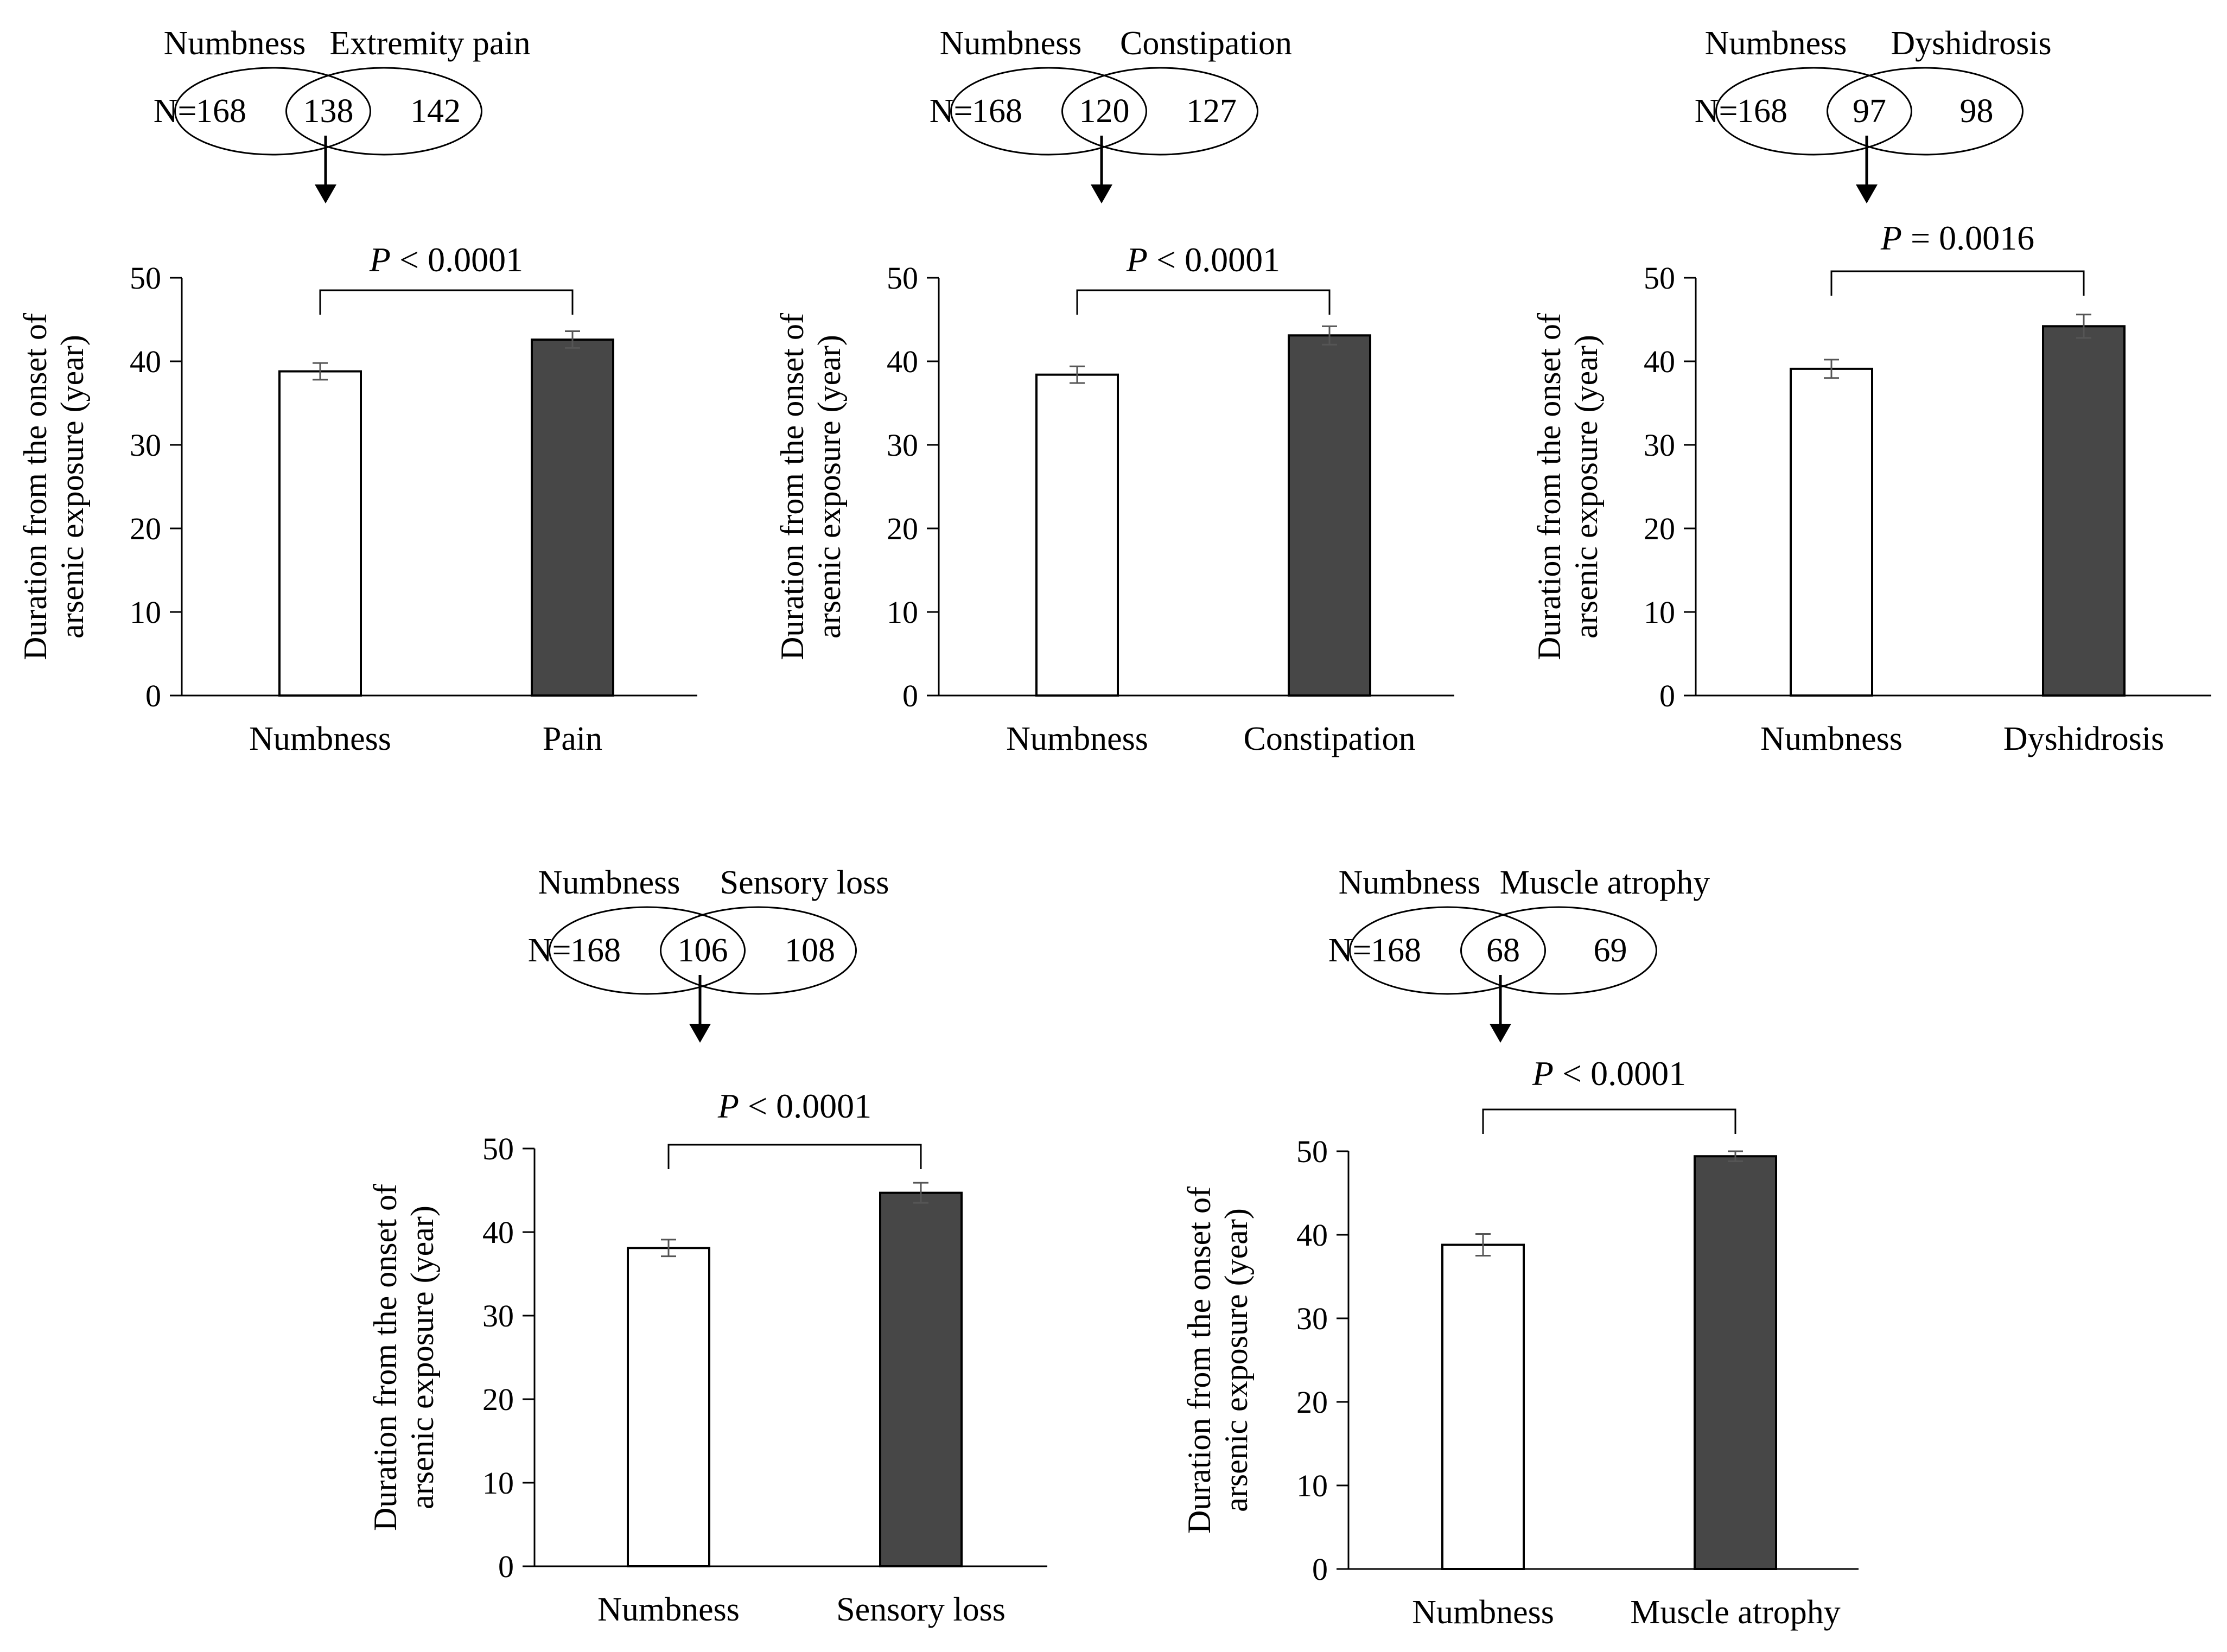 This screenshot has height=1652, width=2227. Describe the element at coordinates (1206, 44) in the screenshot. I see `venn-label-right: Constipation` at that location.